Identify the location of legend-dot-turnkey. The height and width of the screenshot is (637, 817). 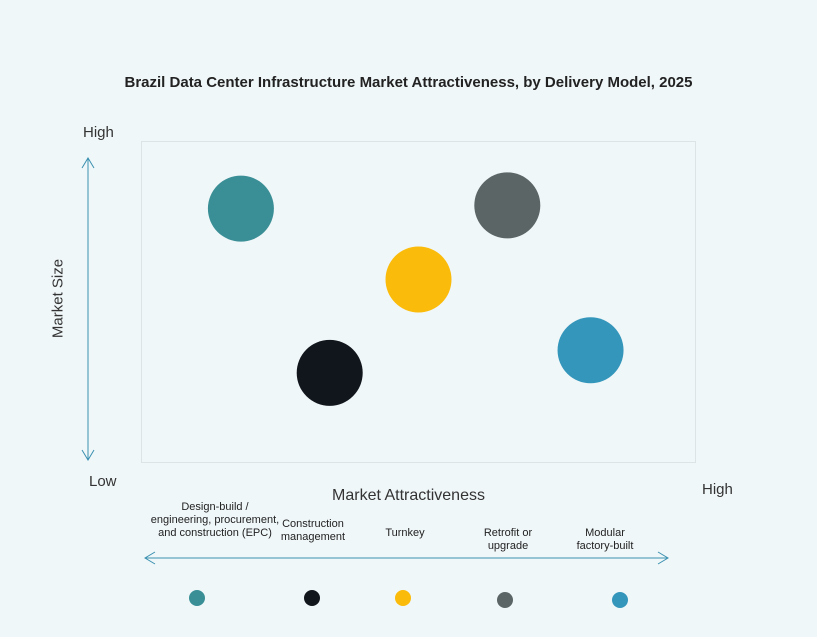
(403, 598).